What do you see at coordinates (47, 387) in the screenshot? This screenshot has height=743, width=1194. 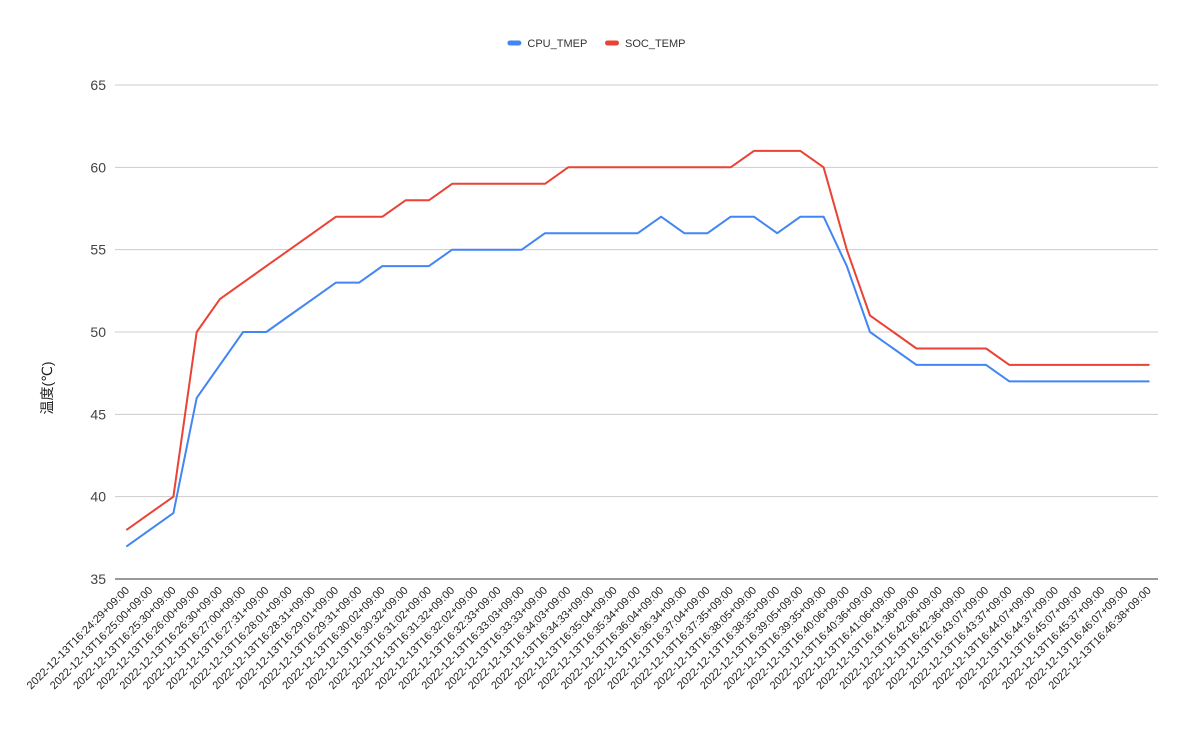 I see `y-axis-title: 温度(℃)` at bounding box center [47, 387].